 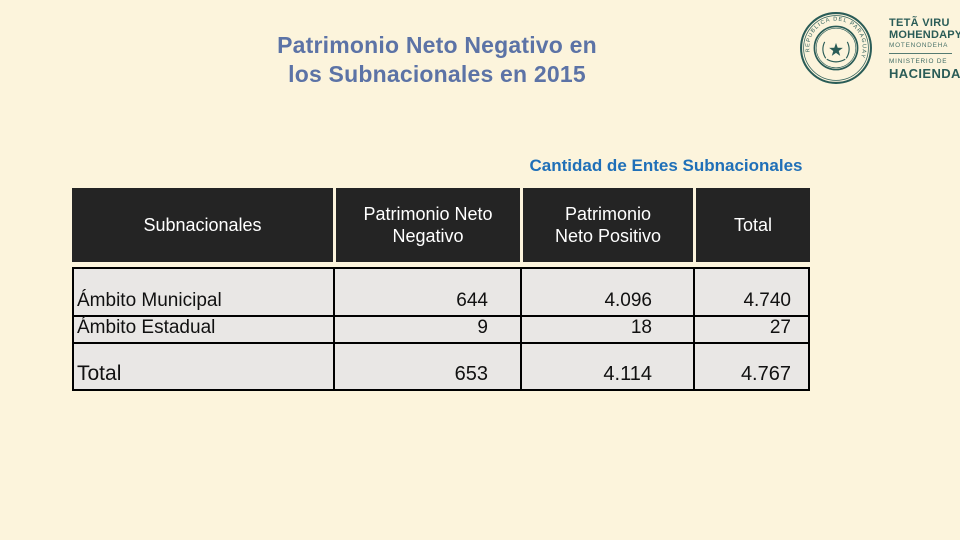 I want to click on seal-laurel-right, so click(x=847, y=50).